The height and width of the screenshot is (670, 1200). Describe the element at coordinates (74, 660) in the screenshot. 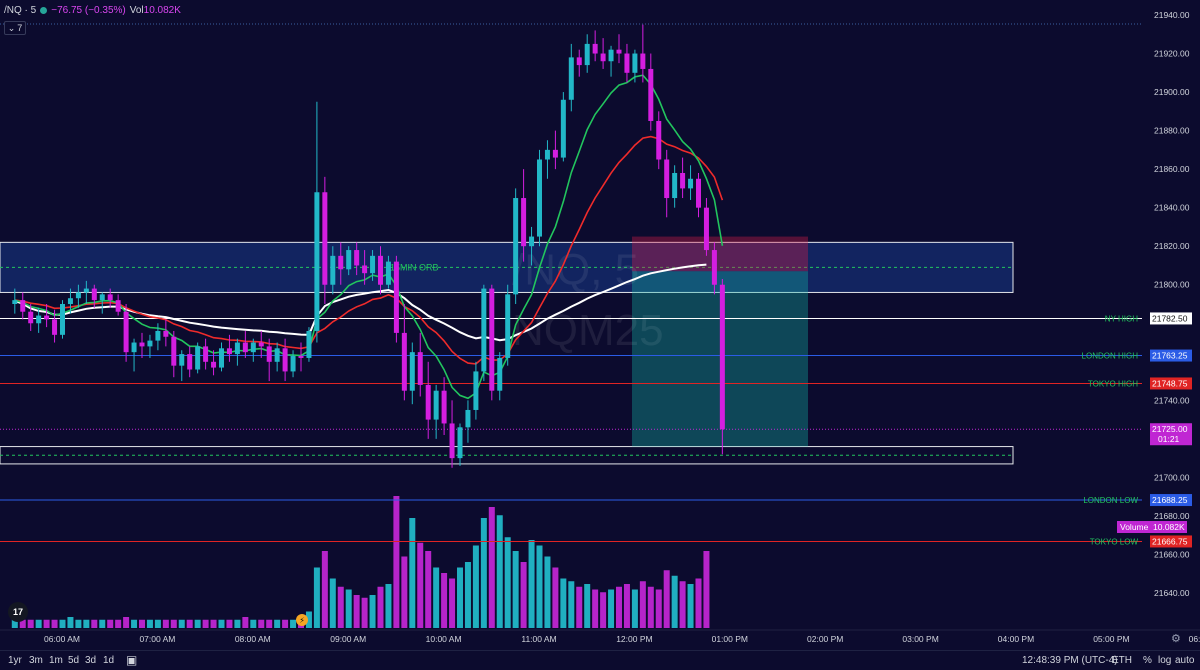

I see `timeframe-5d: 5d` at that location.